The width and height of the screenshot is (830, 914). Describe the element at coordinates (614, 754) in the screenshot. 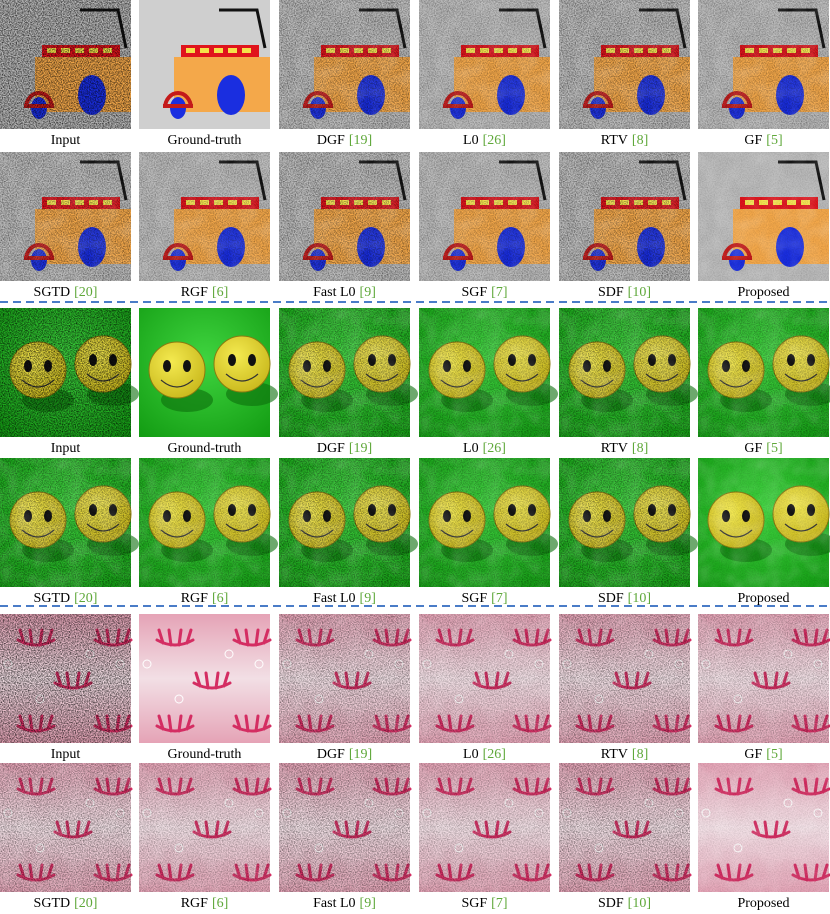

I see `caption-name: RTV` at that location.